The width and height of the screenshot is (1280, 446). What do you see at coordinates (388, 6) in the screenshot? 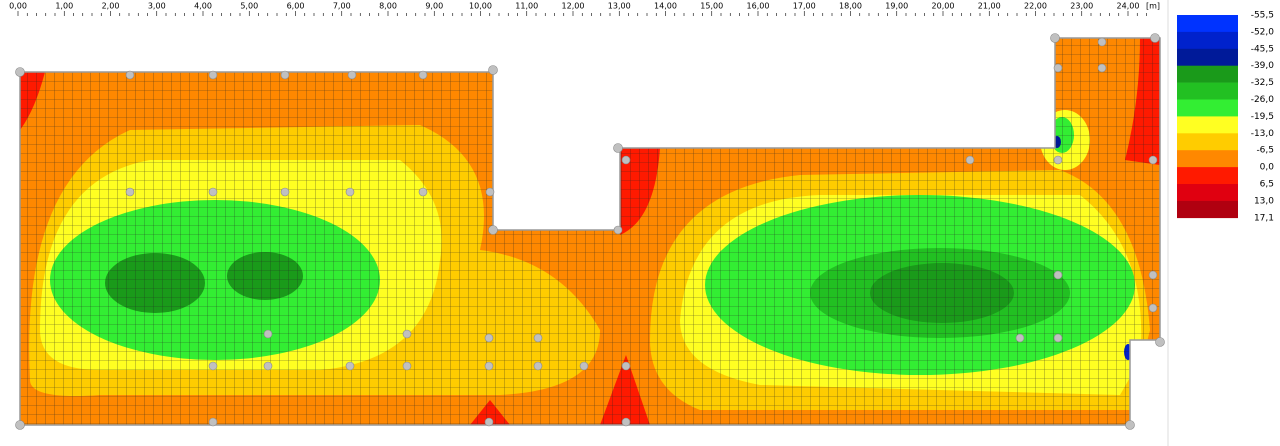
I see `ruler-label: 8,00` at bounding box center [388, 6].